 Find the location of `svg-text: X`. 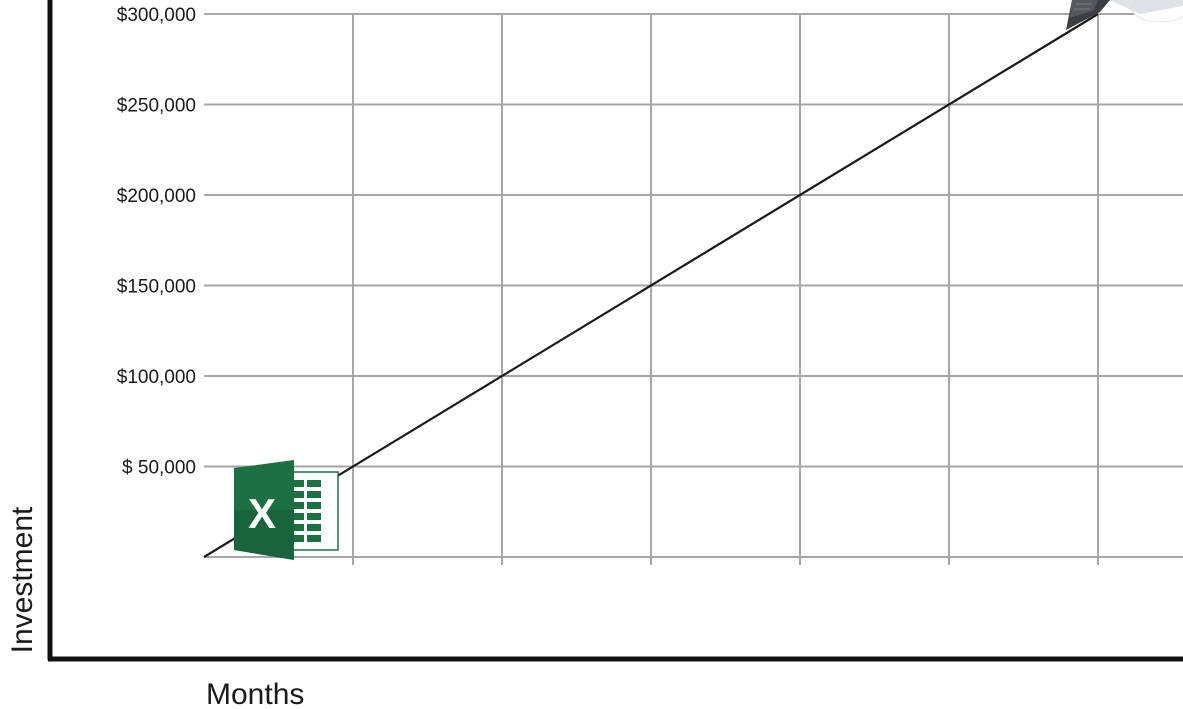

svg-text: X is located at coordinates (262, 513).